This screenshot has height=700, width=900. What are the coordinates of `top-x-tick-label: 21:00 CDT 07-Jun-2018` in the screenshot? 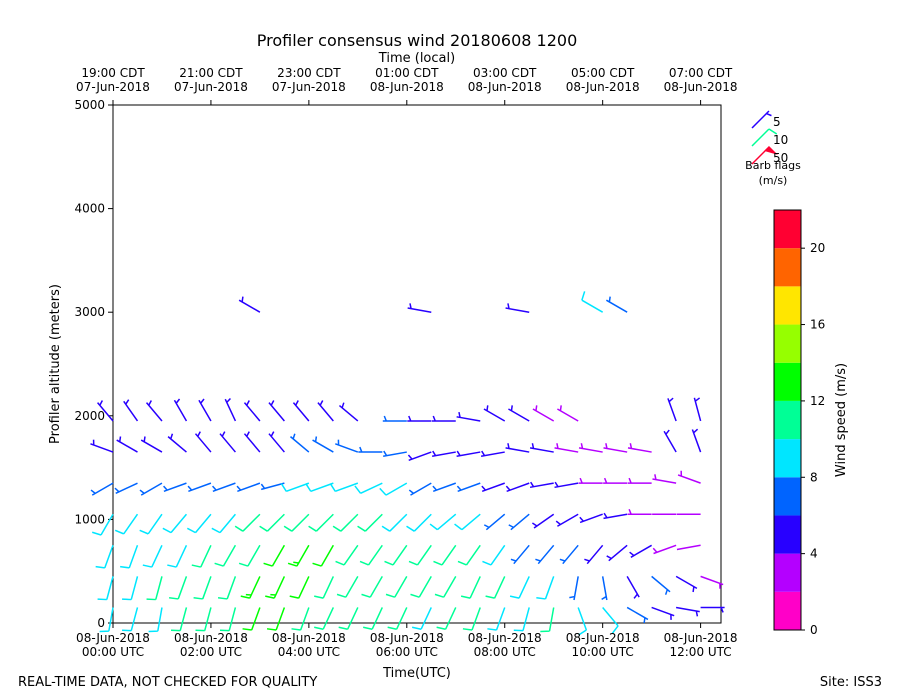 It's located at (210, 80).